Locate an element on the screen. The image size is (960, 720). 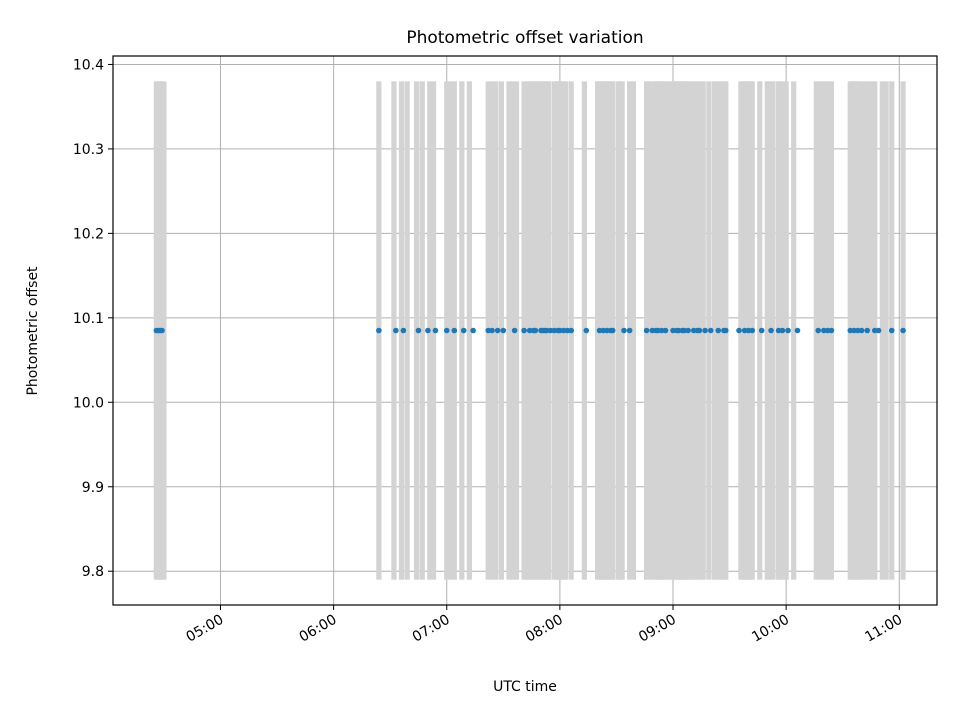
y-tick-label: 9.9 is located at coordinates (93, 488).